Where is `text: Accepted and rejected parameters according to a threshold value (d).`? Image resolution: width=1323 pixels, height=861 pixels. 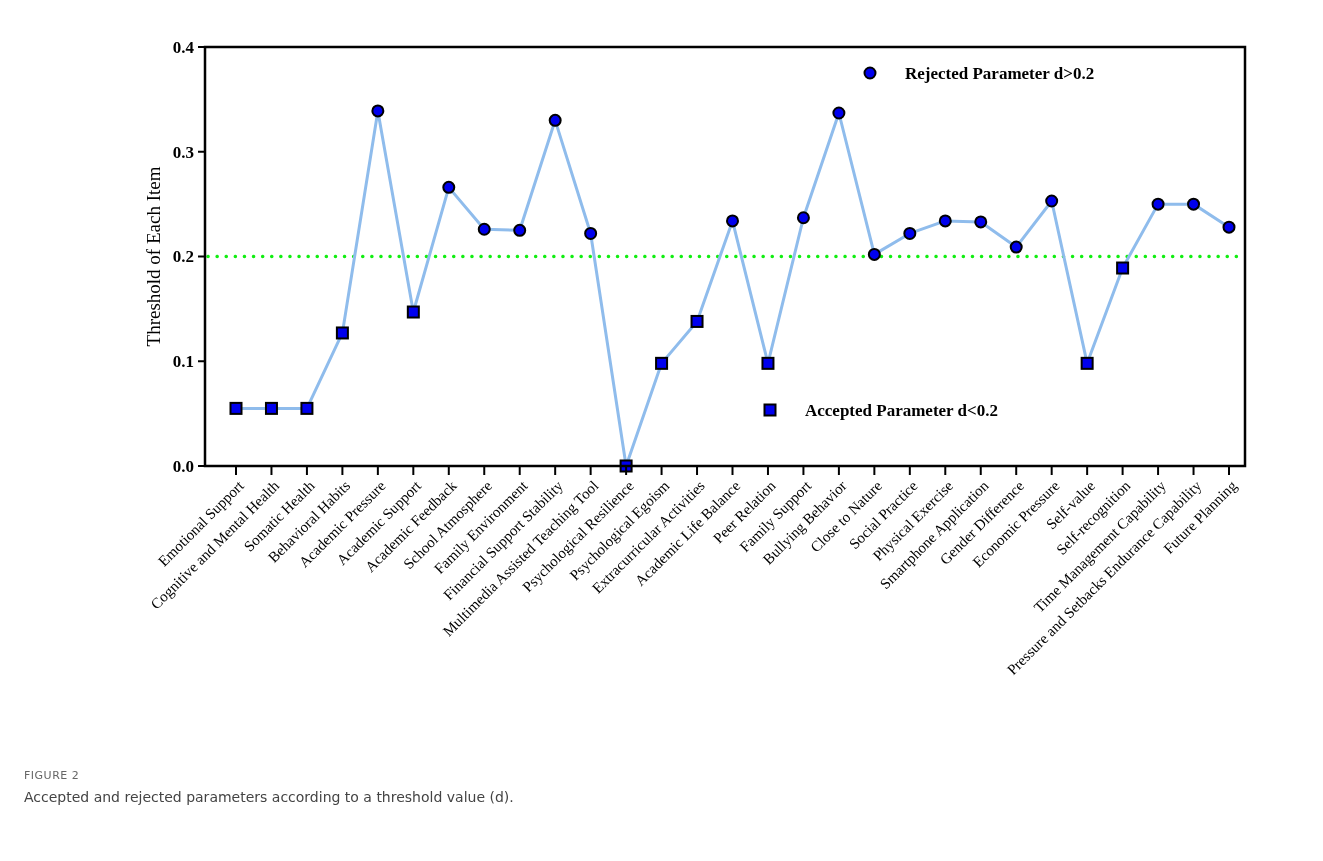 text: Accepted and rejected parameters according to a threshold value (d). is located at coordinates (269, 797).